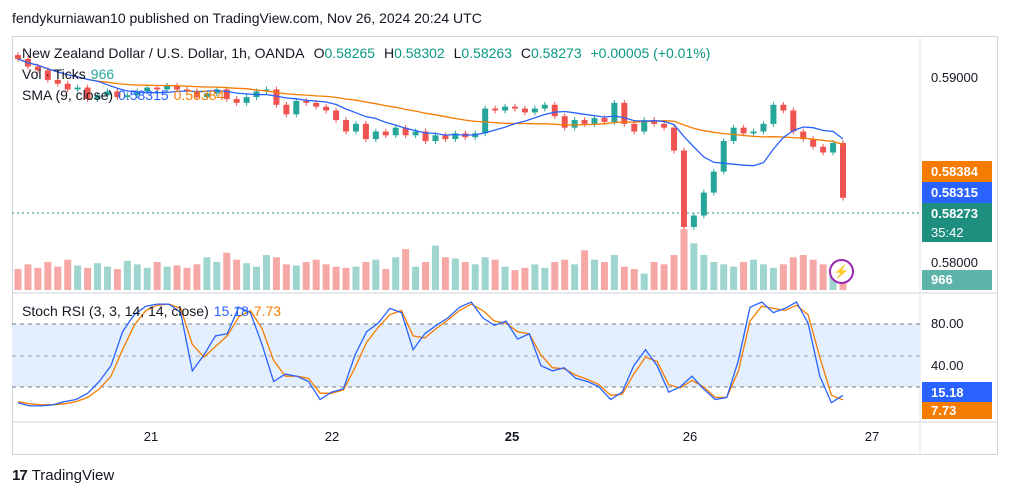  What do you see at coordinates (947, 323) in the screenshot?
I see `stoch-tick-80: 80.00` at bounding box center [947, 323].